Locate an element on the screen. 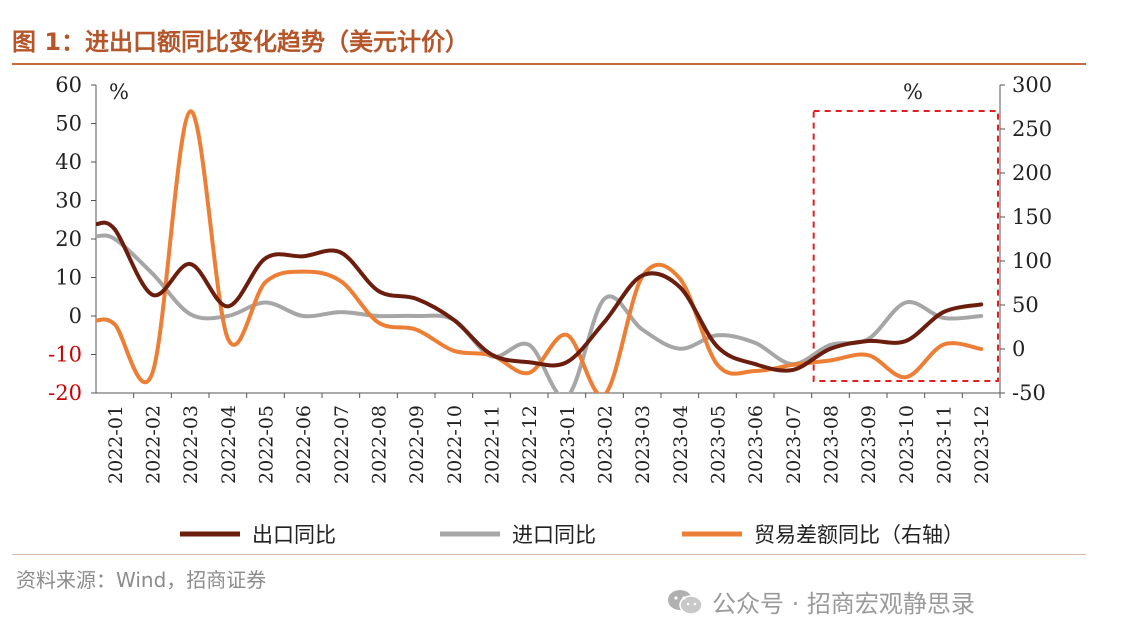 The height and width of the screenshot is (632, 1136). highlight-box is located at coordinates (906, 246).